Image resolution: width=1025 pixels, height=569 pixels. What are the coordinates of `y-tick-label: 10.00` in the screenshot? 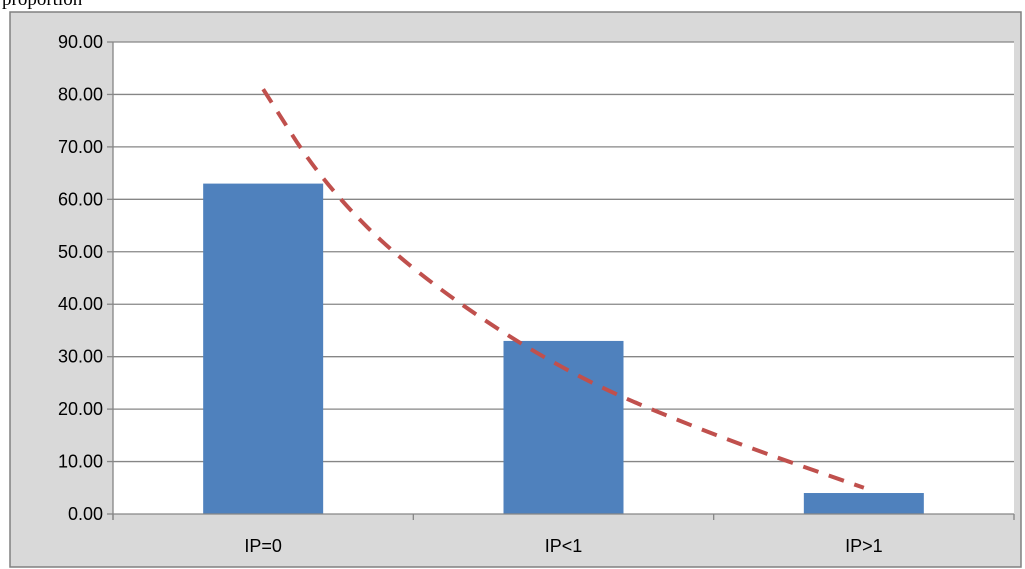 It's located at (80, 462).